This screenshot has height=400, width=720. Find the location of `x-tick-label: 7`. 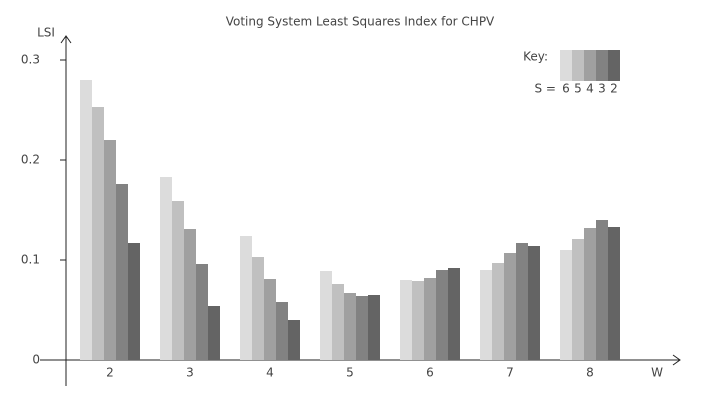

x-tick-label: 7 is located at coordinates (510, 373).